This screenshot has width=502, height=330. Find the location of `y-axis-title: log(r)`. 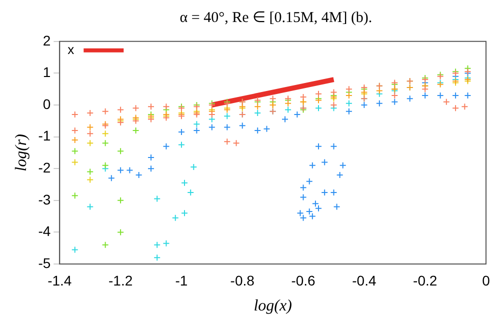

y-axis-title: log(r) is located at coordinates (21, 153).